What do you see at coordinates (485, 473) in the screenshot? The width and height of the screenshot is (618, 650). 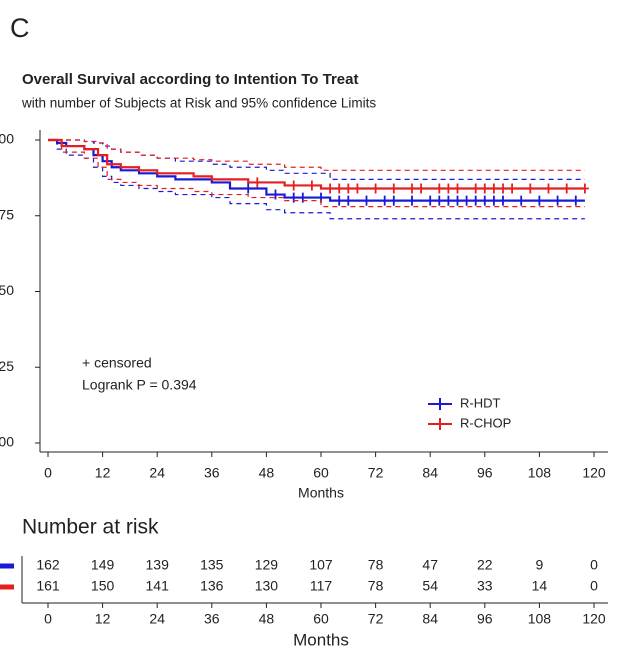 I see `x-tick-label: 96` at bounding box center [485, 473].